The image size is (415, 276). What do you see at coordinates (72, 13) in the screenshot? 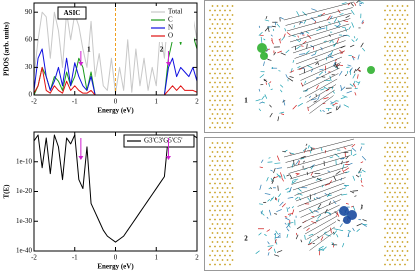
I see `chart-label: ASIC` at bounding box center [72, 13].